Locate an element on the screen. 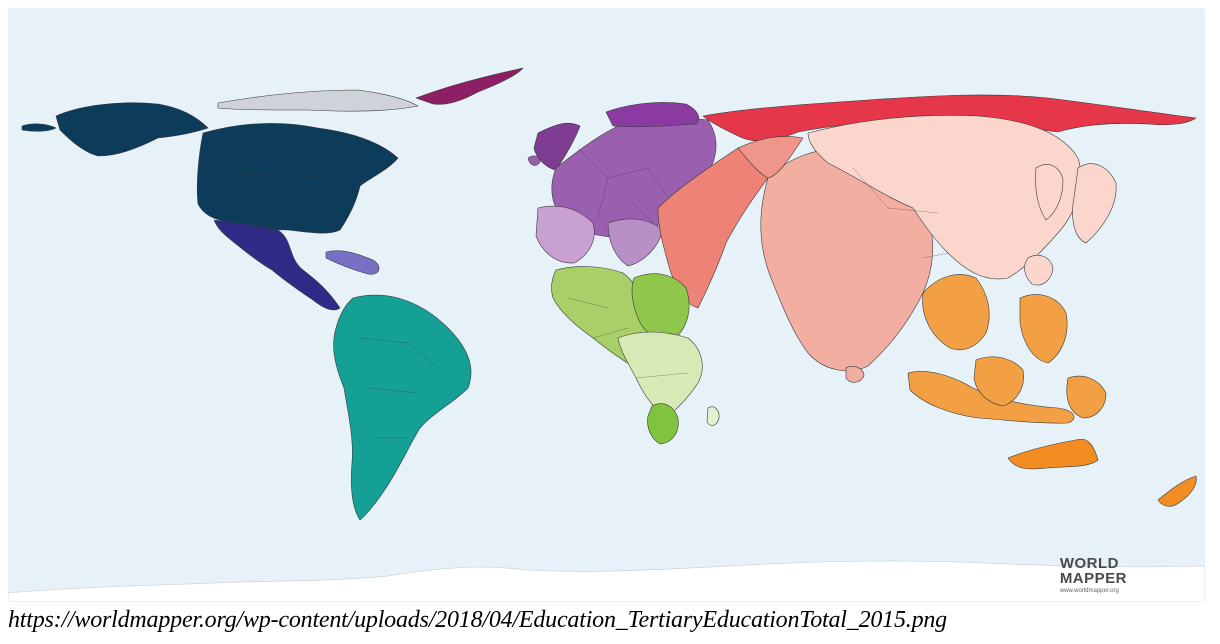 The height and width of the screenshot is (644, 1220). region-alaska is located at coordinates (132, 129).